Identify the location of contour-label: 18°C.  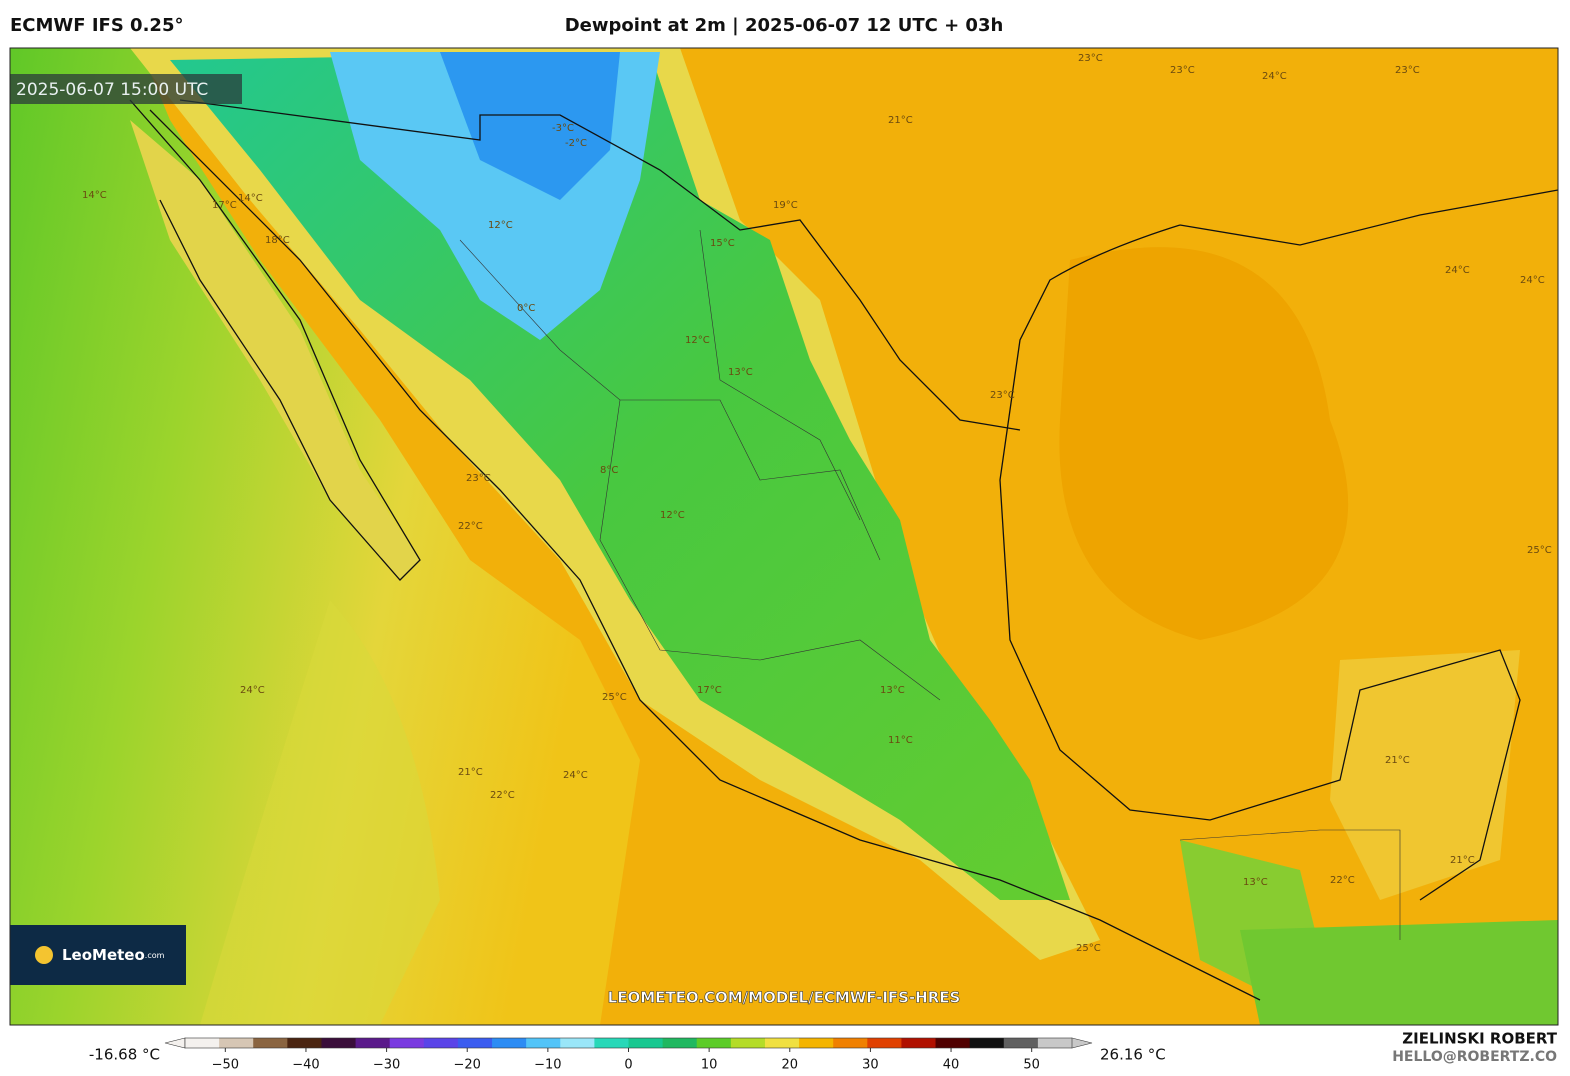
(277, 240).